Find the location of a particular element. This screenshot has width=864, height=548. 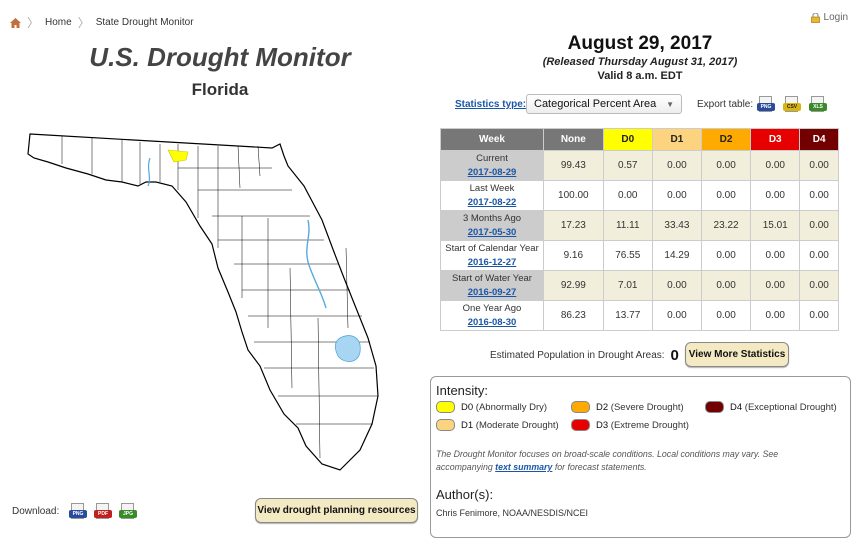

legend-swatch-d1 is located at coordinates (445, 425).